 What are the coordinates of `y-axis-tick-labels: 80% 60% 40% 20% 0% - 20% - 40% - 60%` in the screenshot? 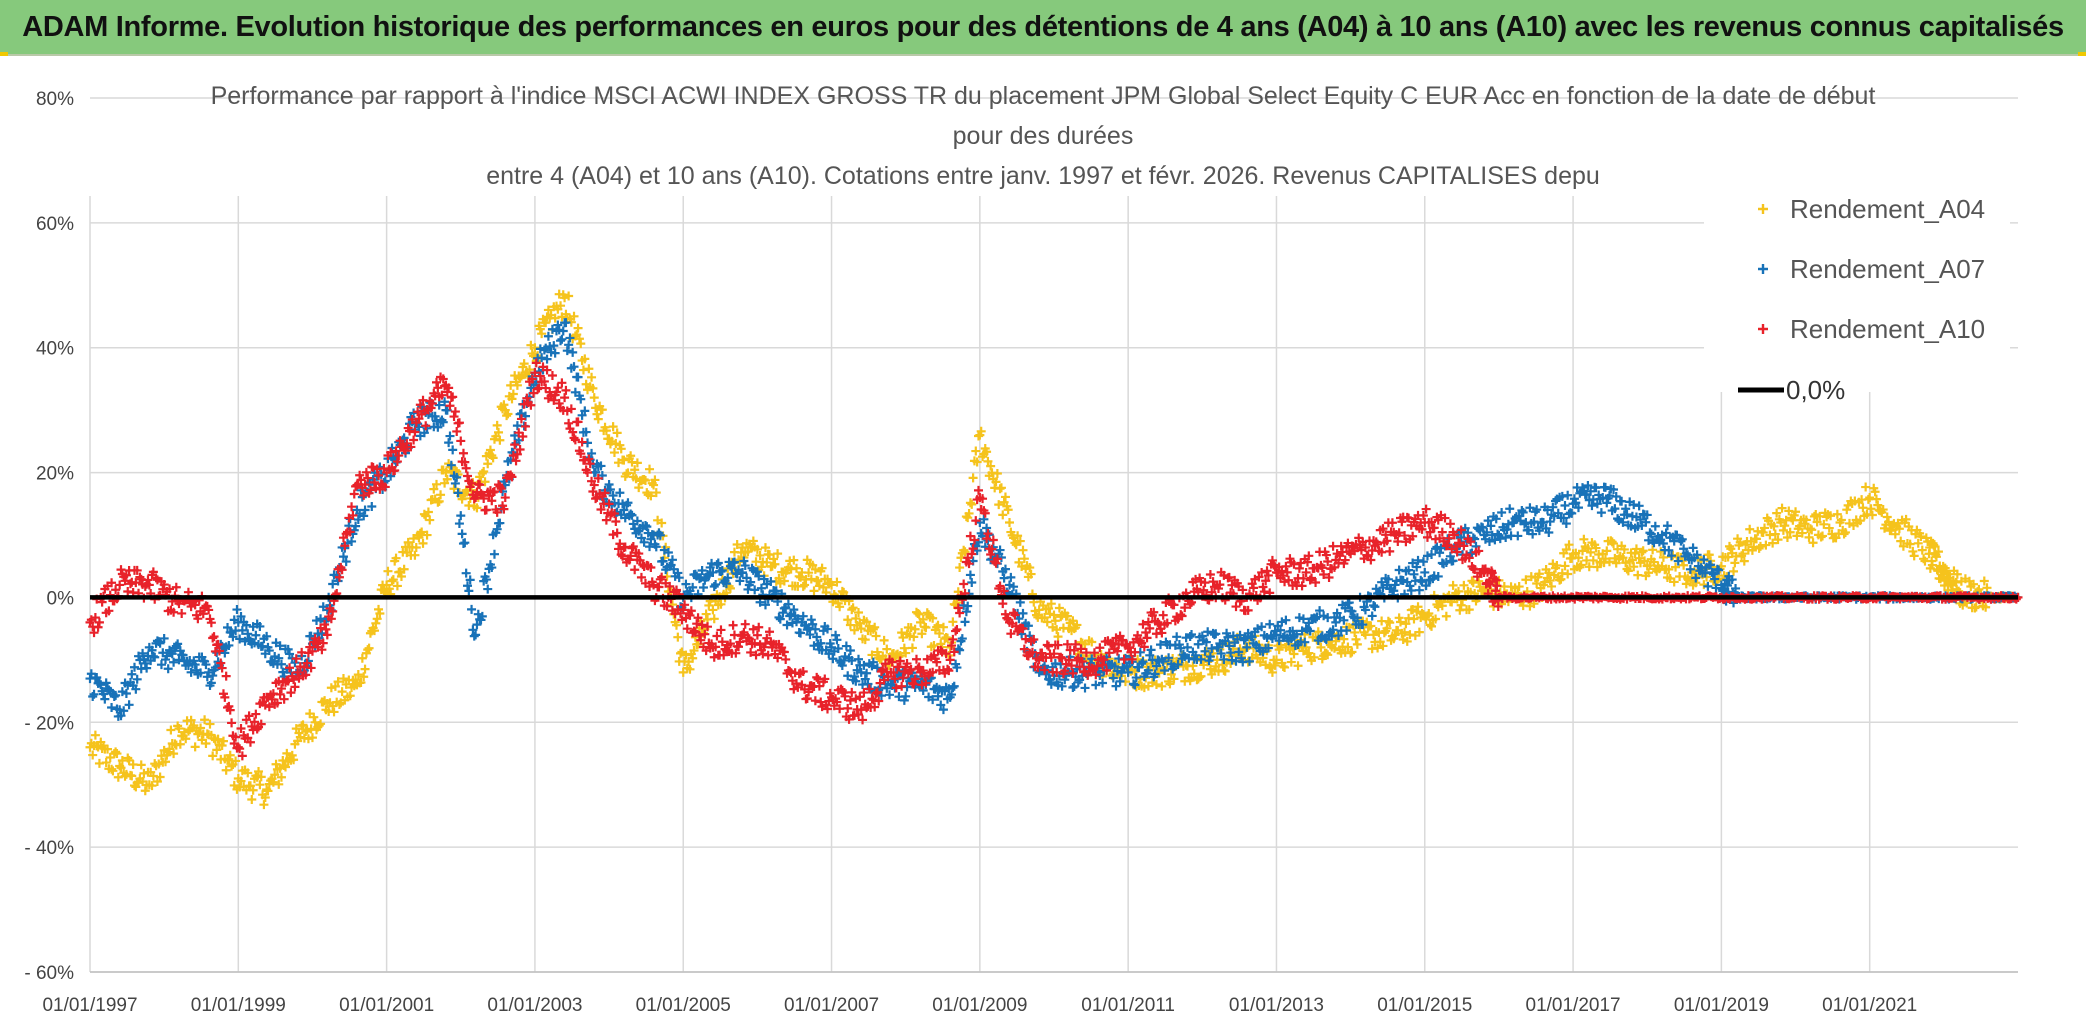 It's located at (49, 536).